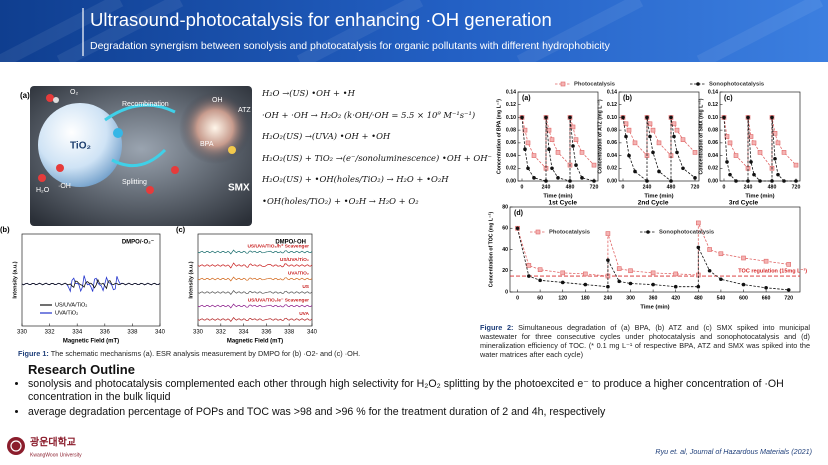  Describe the element at coordinates (244, 110) in the screenshot. I see `image-label: ATZ` at that location.